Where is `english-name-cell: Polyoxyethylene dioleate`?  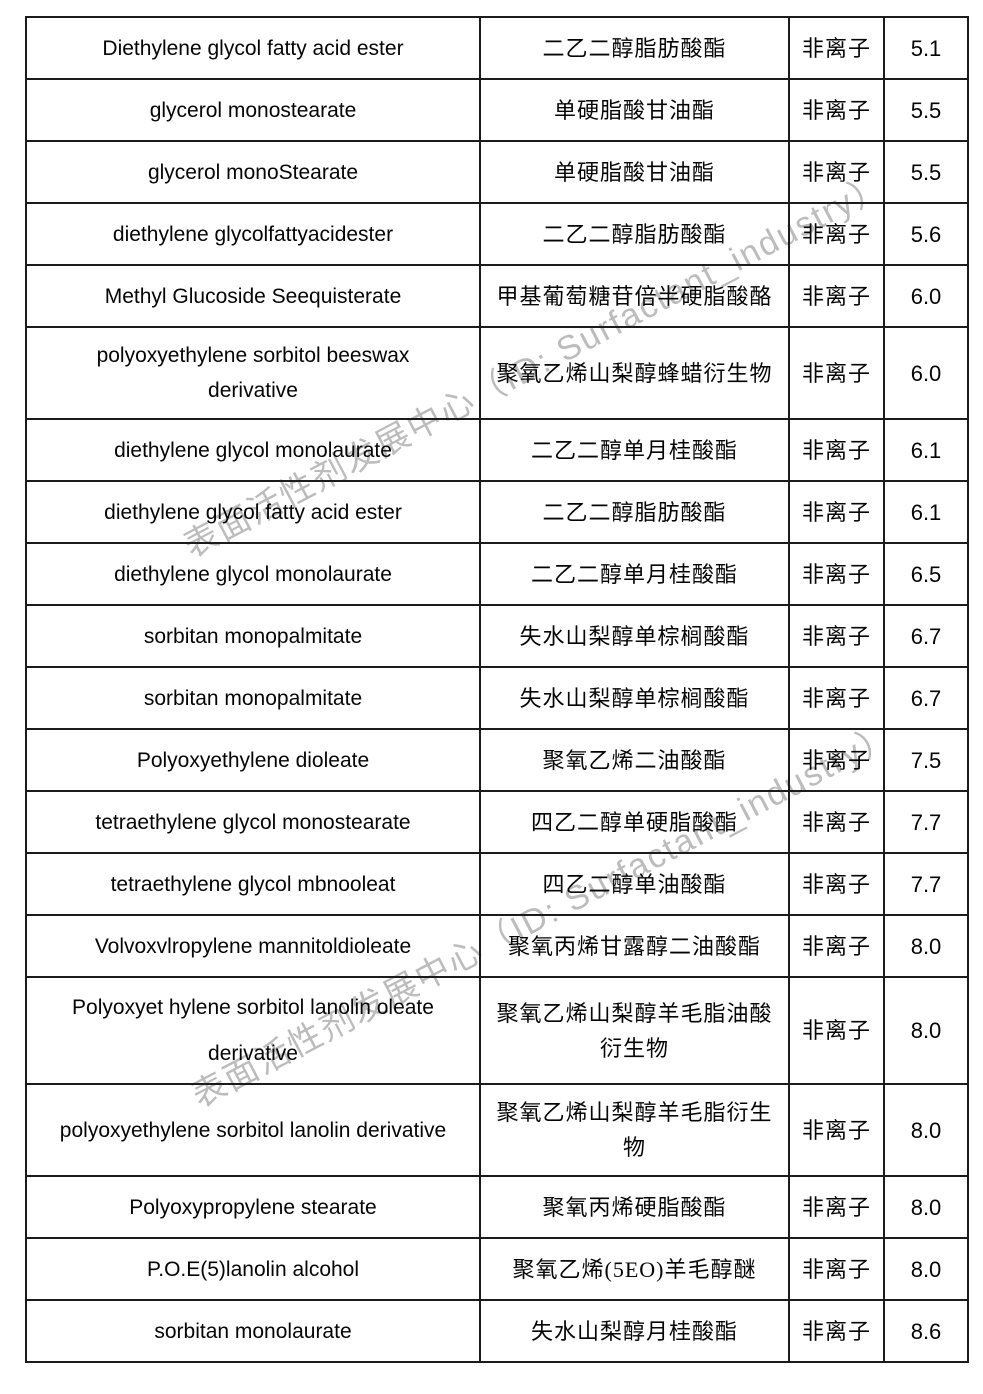 english-name-cell: Polyoxyethylene dioleate is located at coordinates (253, 760).